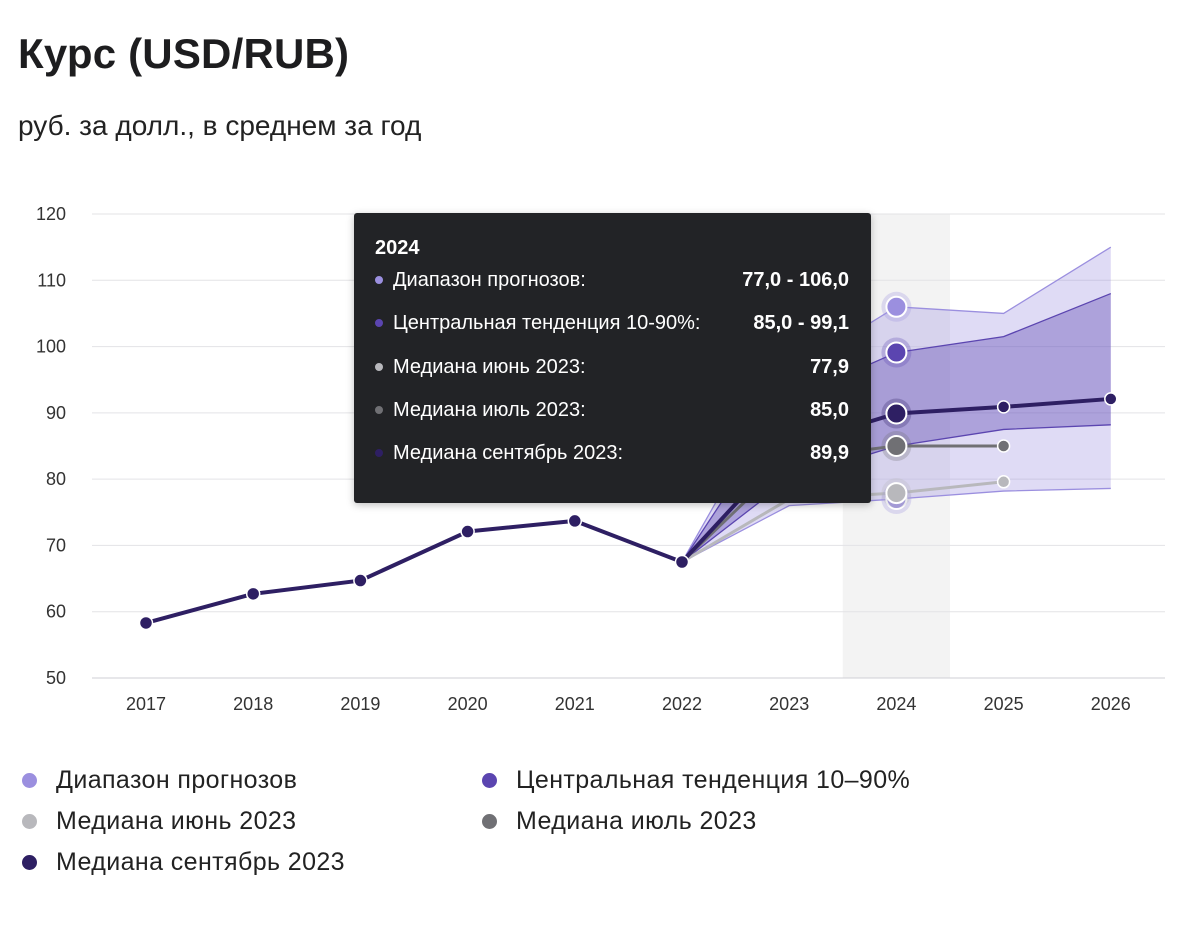 Image resolution: width=1200 pixels, height=927 pixels. What do you see at coordinates (547, 322) in the screenshot?
I see `tooltip-label: Центральная тенденция 10-90%:` at bounding box center [547, 322].